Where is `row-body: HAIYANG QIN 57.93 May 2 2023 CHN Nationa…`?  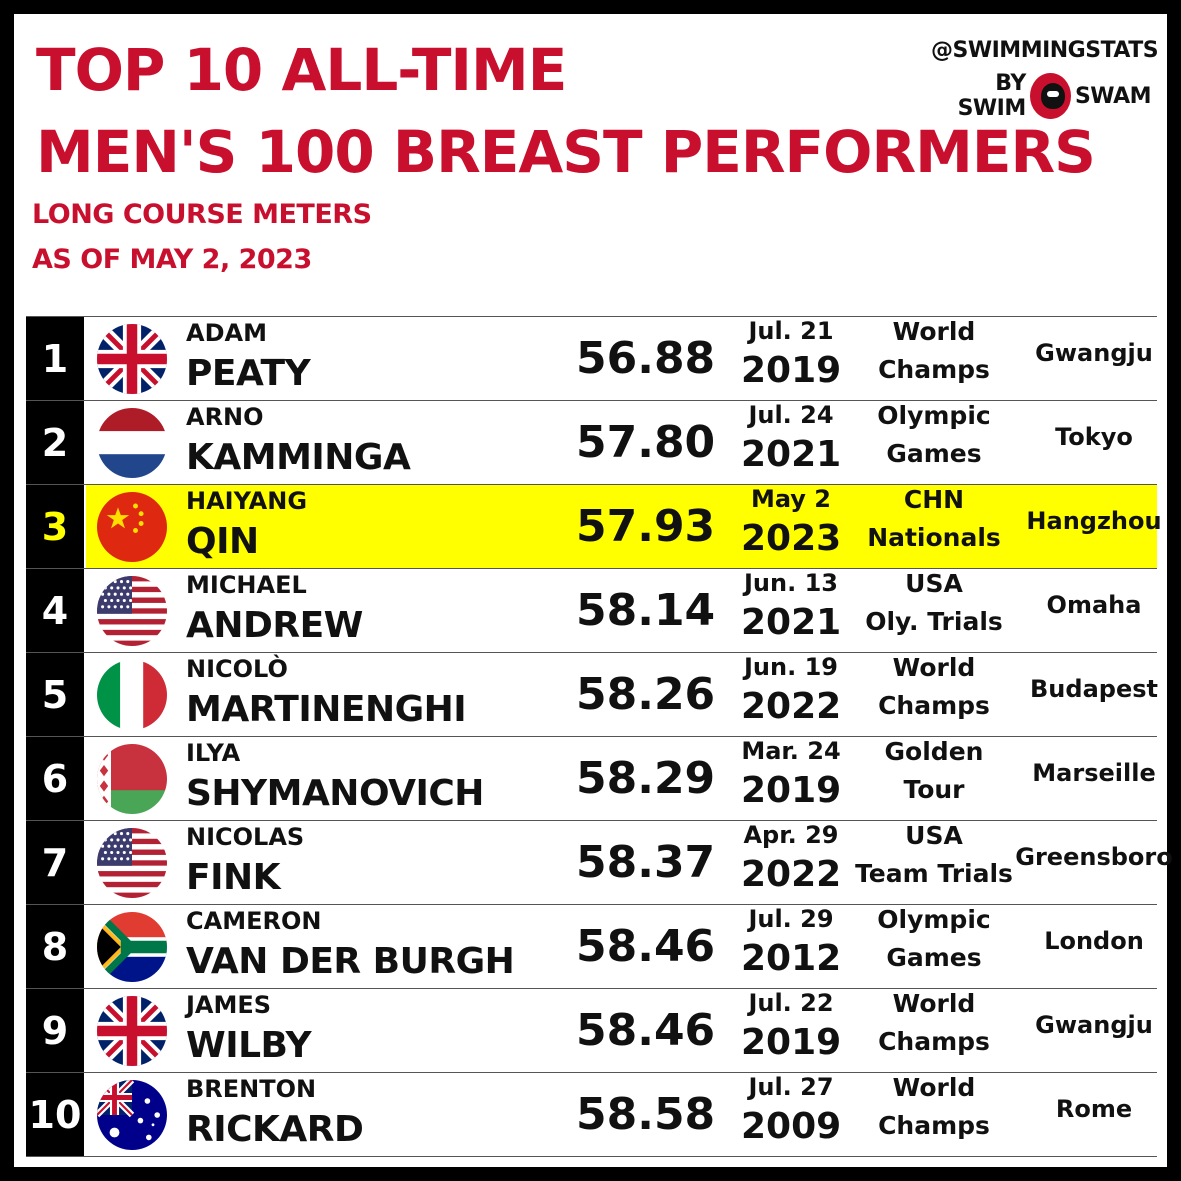 row-body: HAIYANG QIN 57.93 May 2 2023 CHN Nationa… is located at coordinates (624, 526).